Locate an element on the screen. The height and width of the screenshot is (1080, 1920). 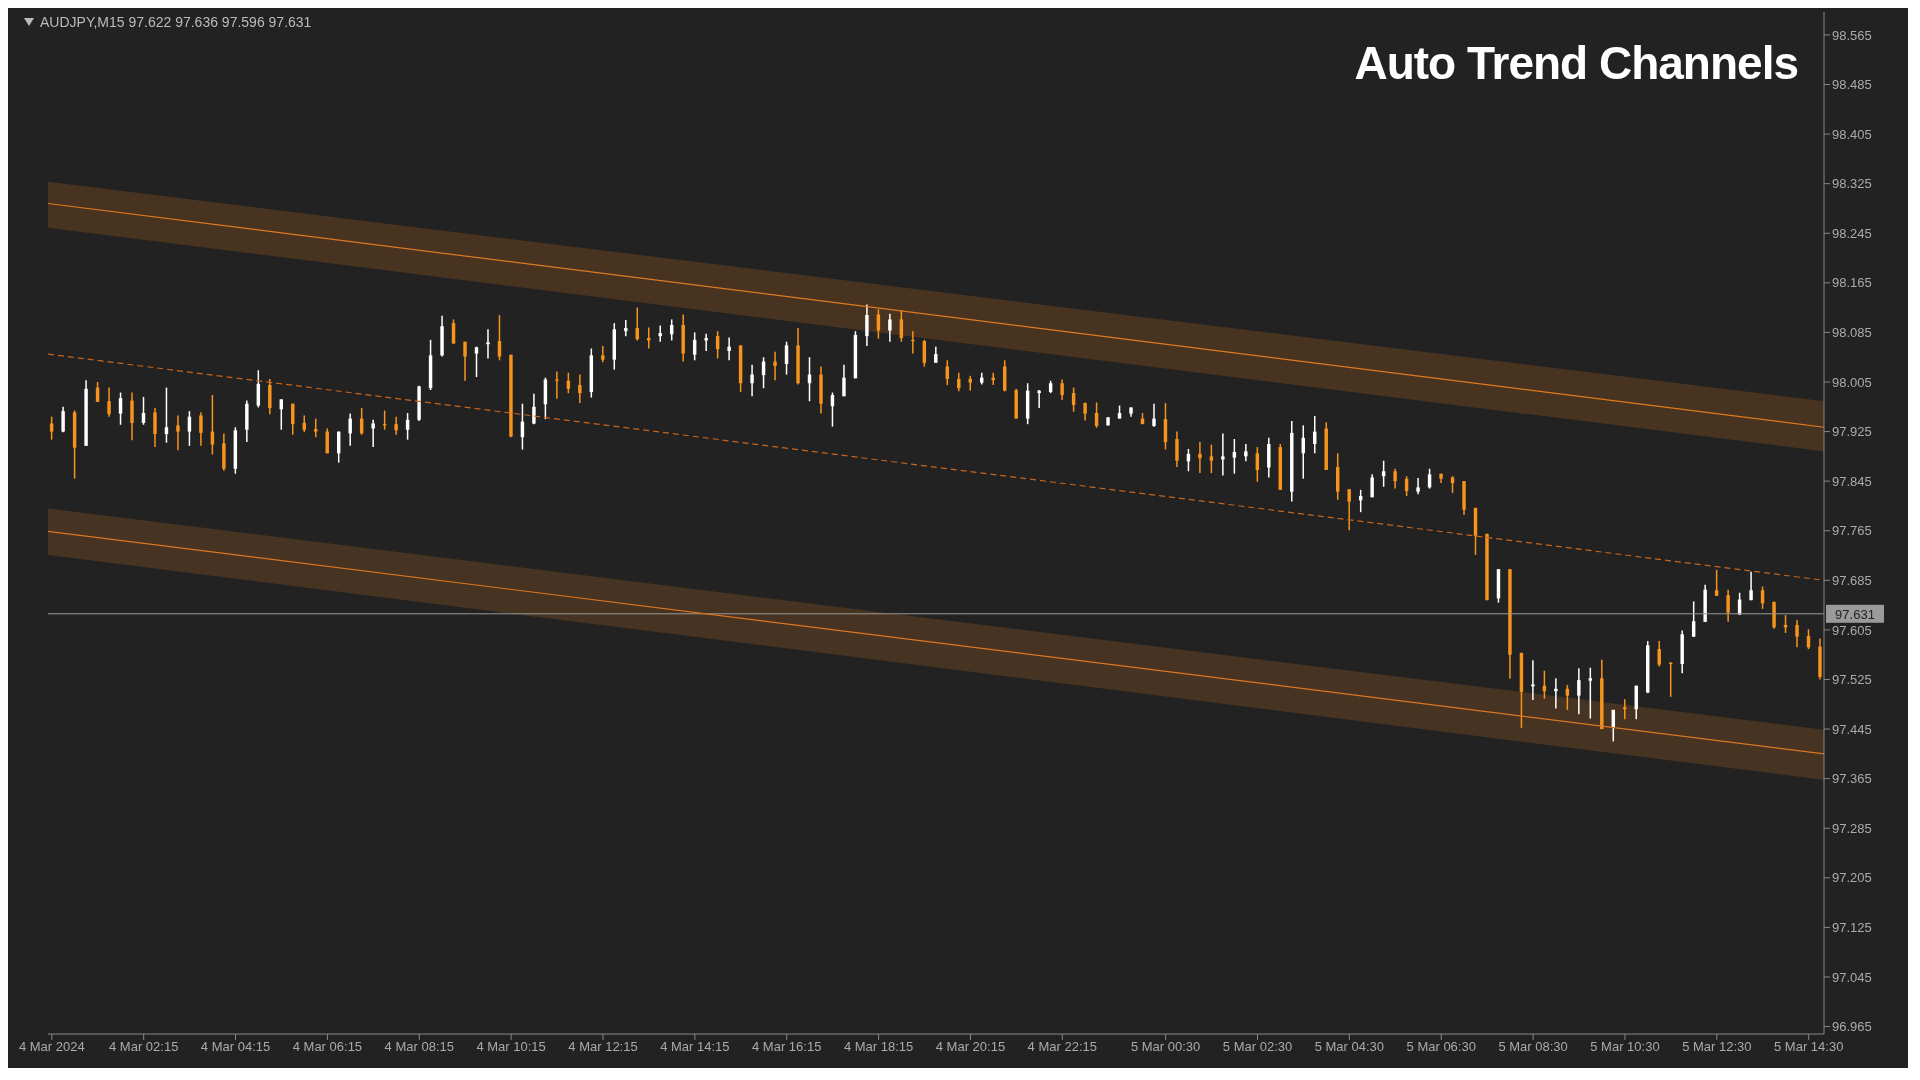
y-tick-label: 97.445 is located at coordinates (1852, 729).